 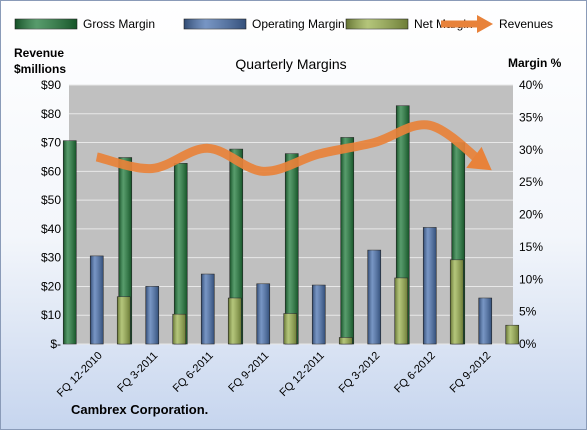 What do you see at coordinates (471, 373) in the screenshot?
I see `category-tick-label: FQ 9-2012` at bounding box center [471, 373].